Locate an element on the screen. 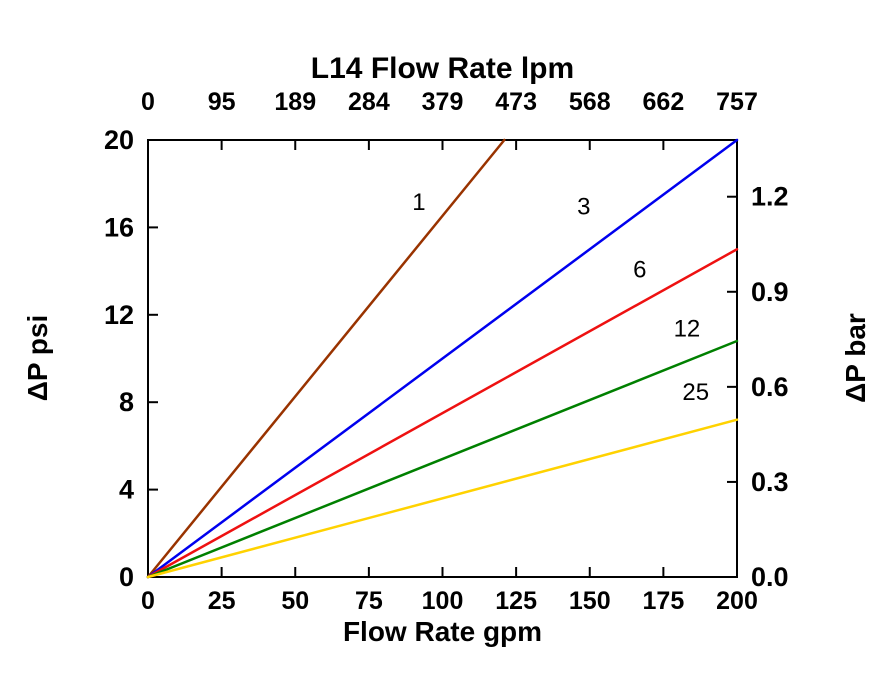 This screenshot has width=884, height=684. series-label-3: 3 is located at coordinates (583, 206).